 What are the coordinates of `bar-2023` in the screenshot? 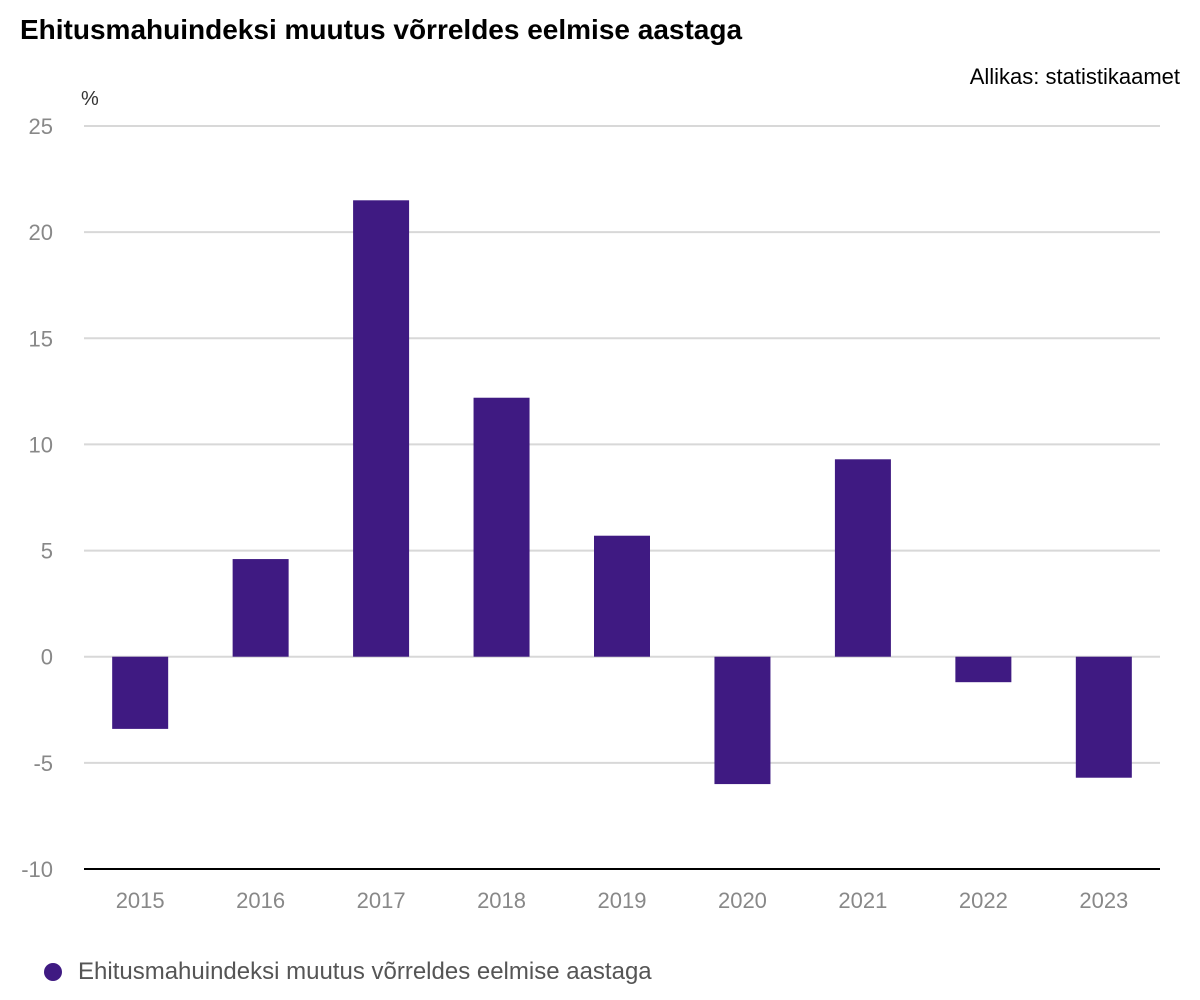 It's located at (1103, 717).